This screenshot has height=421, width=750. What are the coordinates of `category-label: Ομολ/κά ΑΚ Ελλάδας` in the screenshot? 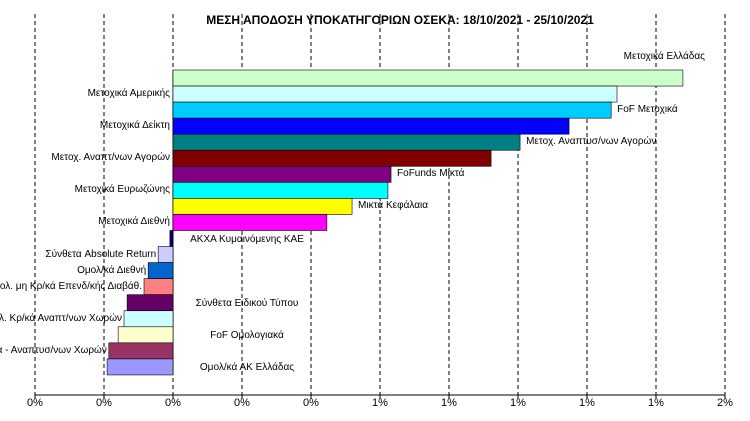 It's located at (247, 367).